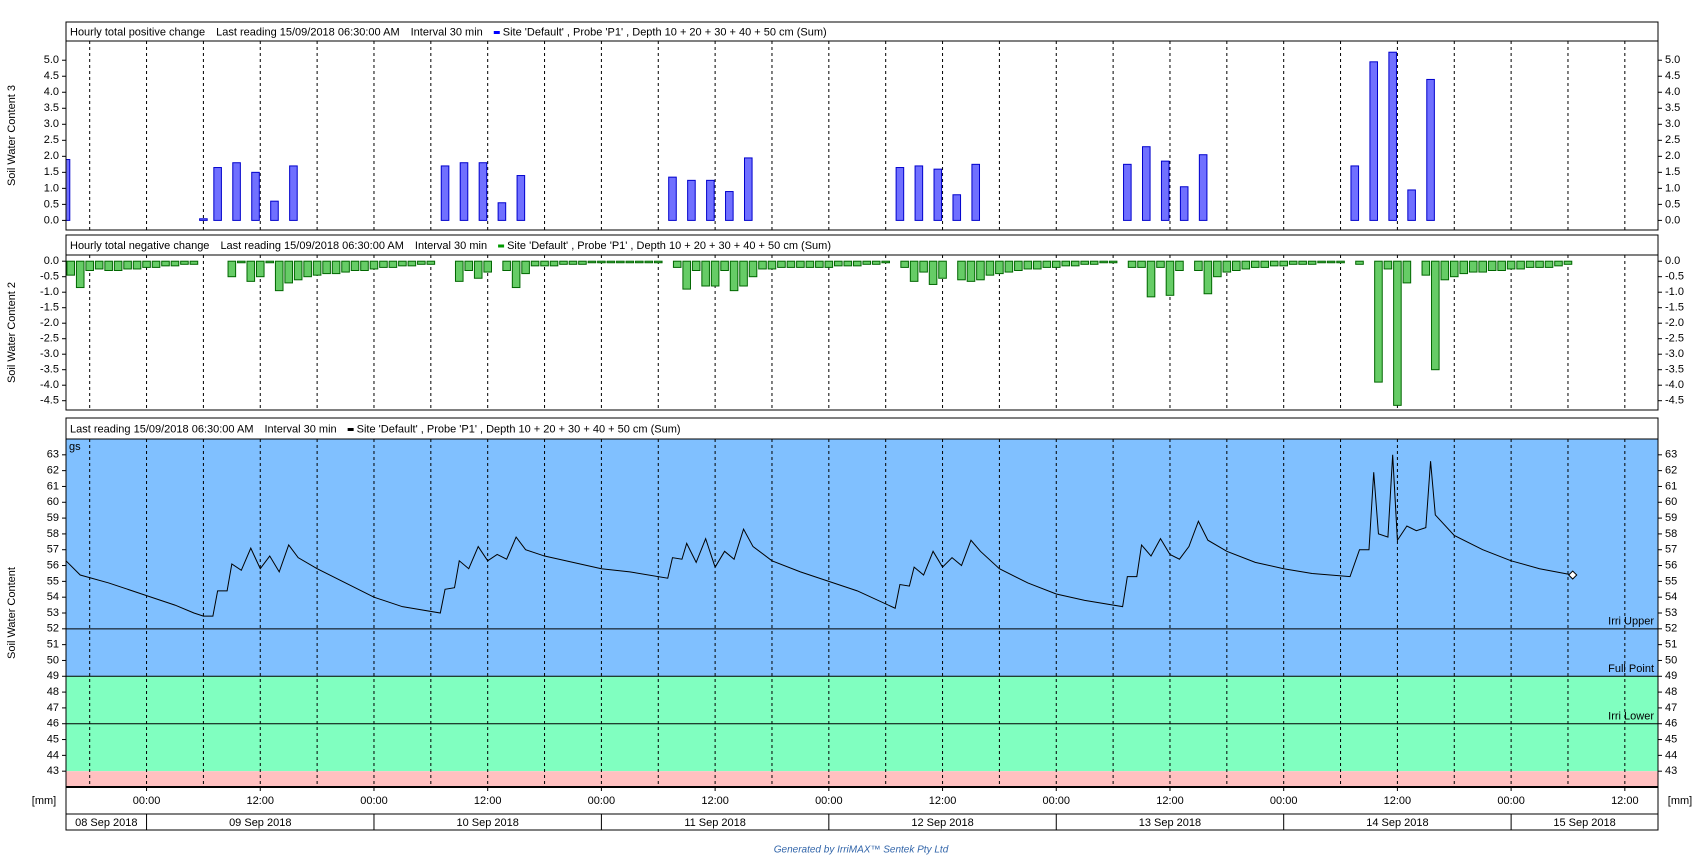 Image resolution: width=1700 pixels, height=862 pixels. What do you see at coordinates (137, 32) in the screenshot?
I see `panel-title: Hourly total positive change` at bounding box center [137, 32].